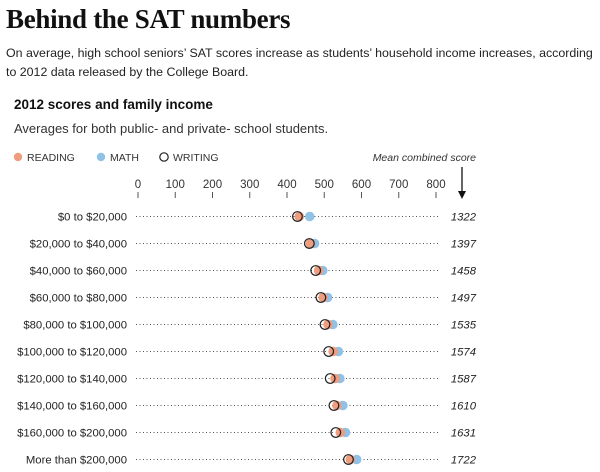  Describe the element at coordinates (464, 326) in the screenshot. I see `combined-score-label: 1535` at that location.